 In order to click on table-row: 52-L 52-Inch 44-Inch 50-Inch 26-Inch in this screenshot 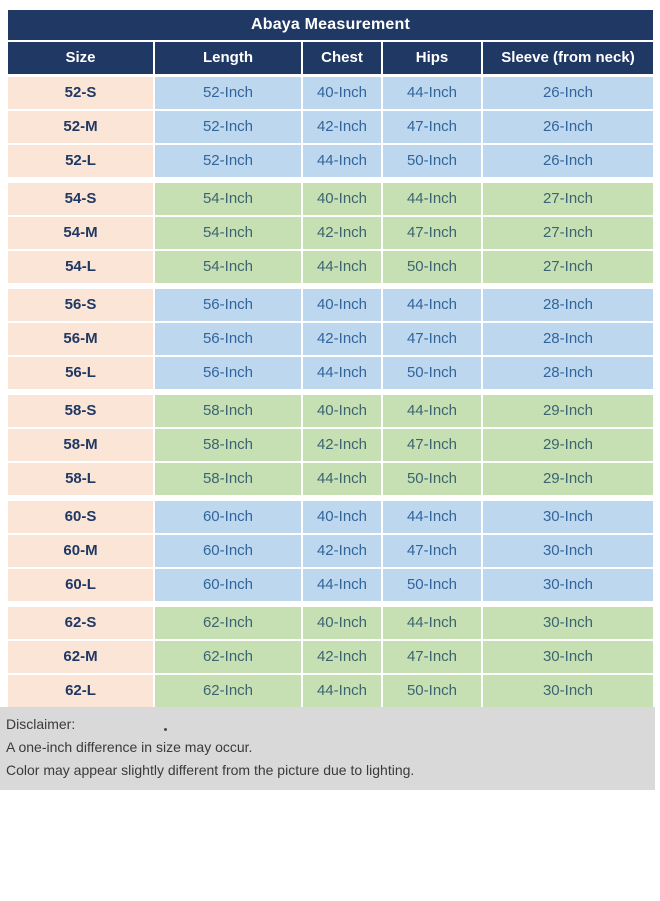, I will do `click(330, 161)`.